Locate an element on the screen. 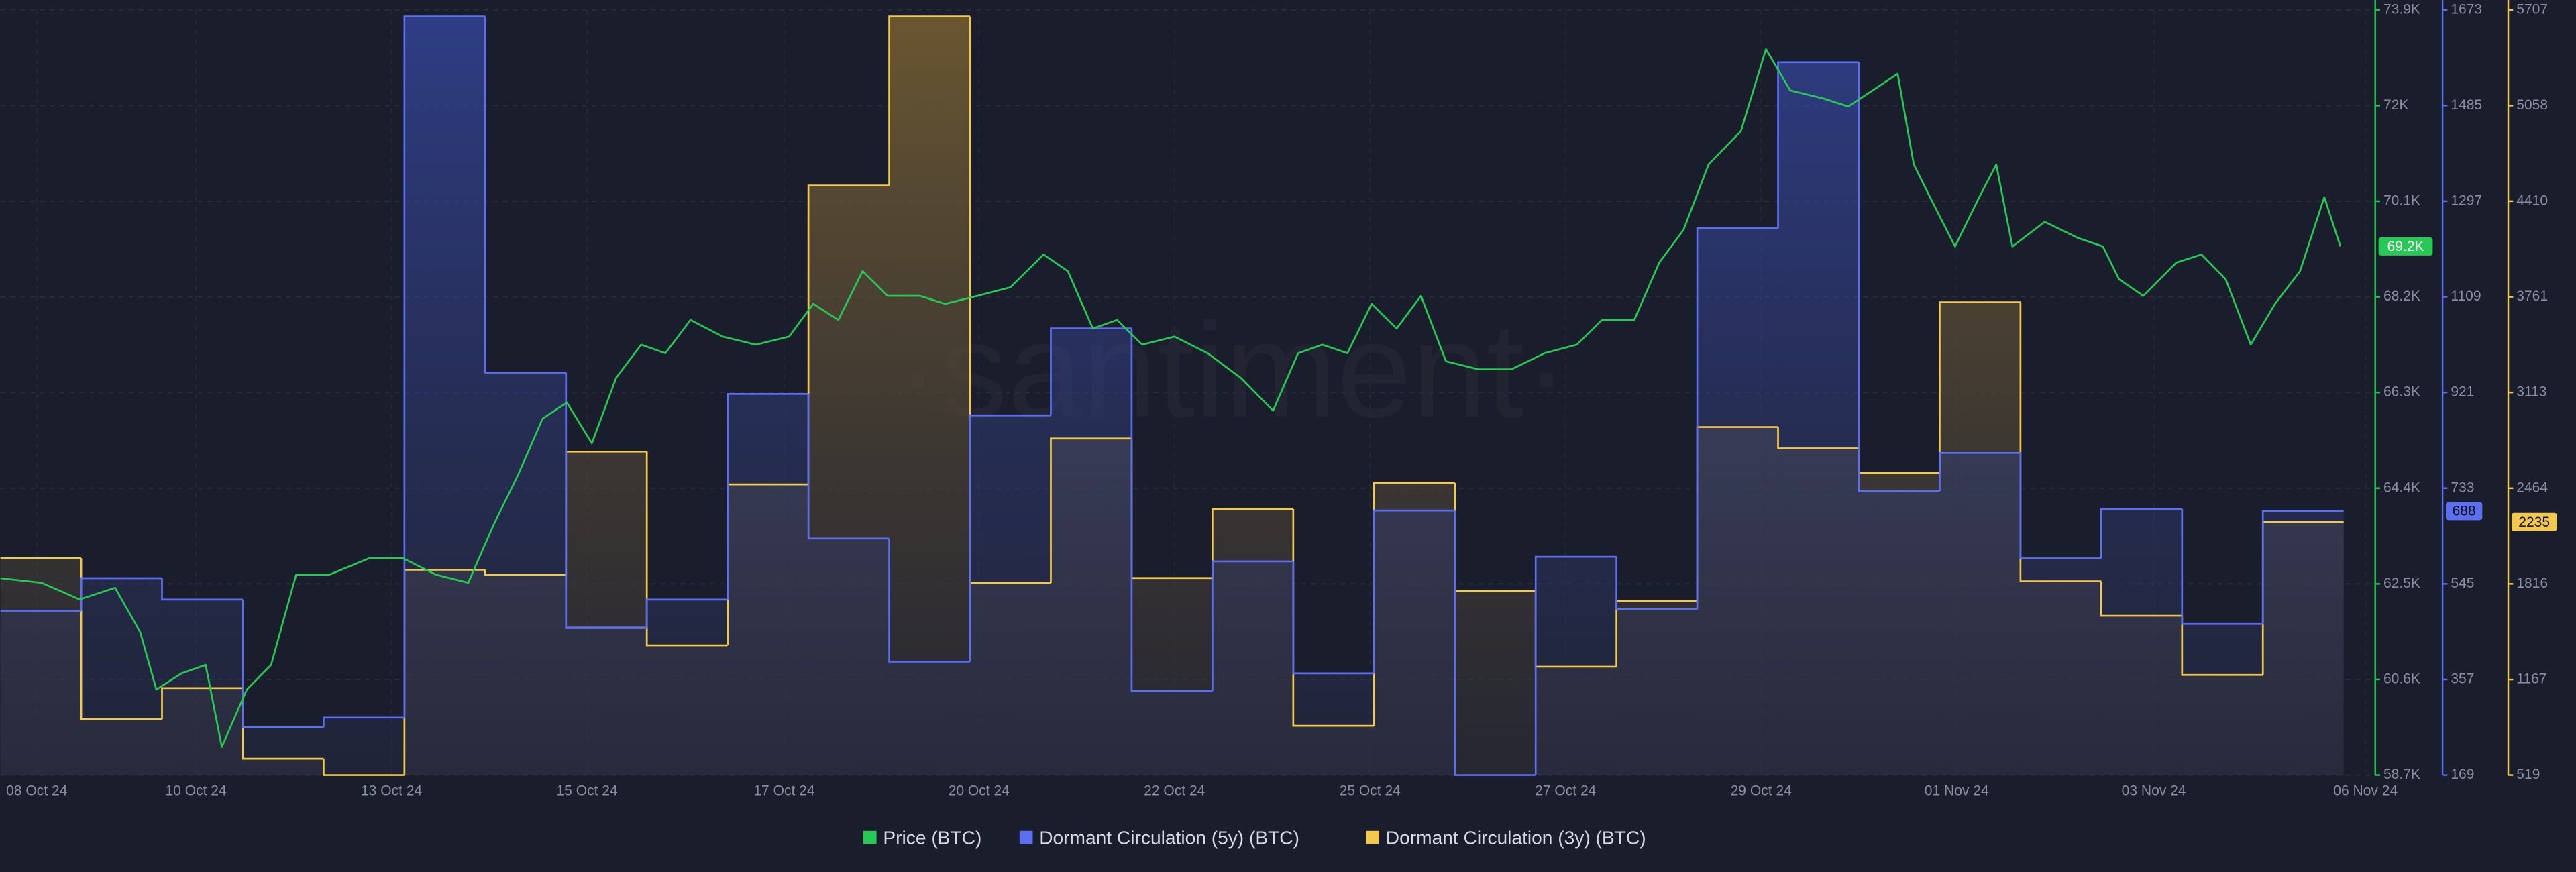 The image size is (2576, 872). y2-tick-label: 169 is located at coordinates (2462, 774).